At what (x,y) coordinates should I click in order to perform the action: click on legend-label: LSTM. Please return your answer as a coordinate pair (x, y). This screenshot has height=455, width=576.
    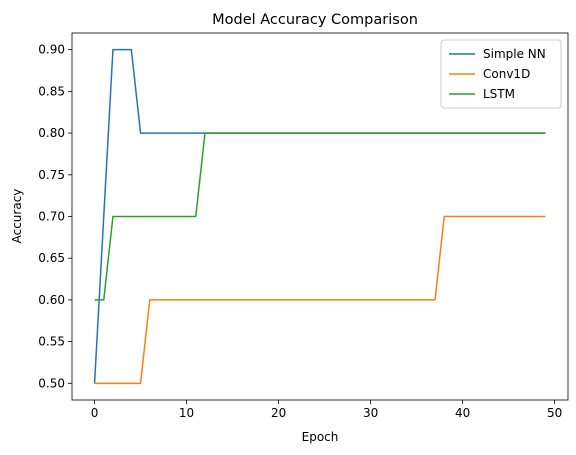
    Looking at the image, I should click on (499, 94).